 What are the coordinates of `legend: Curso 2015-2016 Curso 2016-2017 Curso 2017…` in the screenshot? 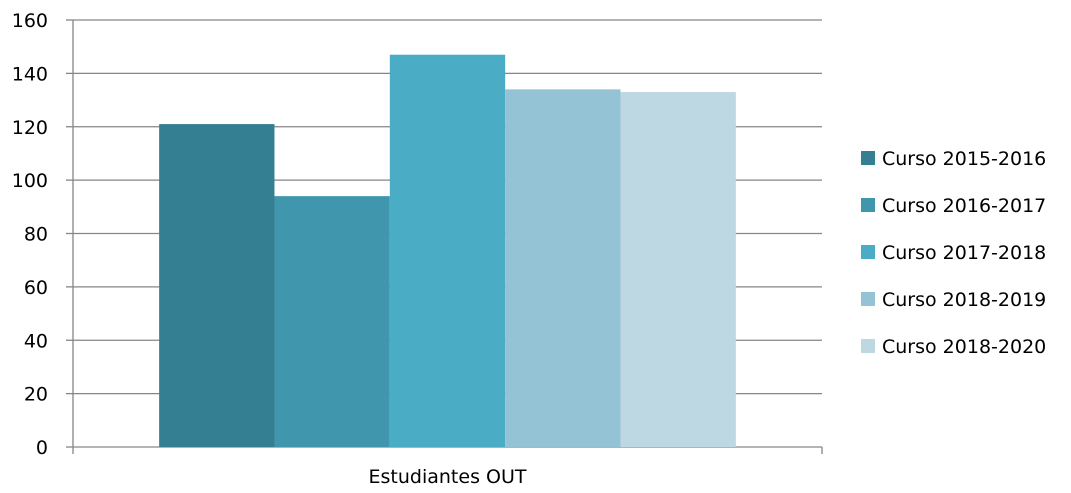 It's located at (953, 253).